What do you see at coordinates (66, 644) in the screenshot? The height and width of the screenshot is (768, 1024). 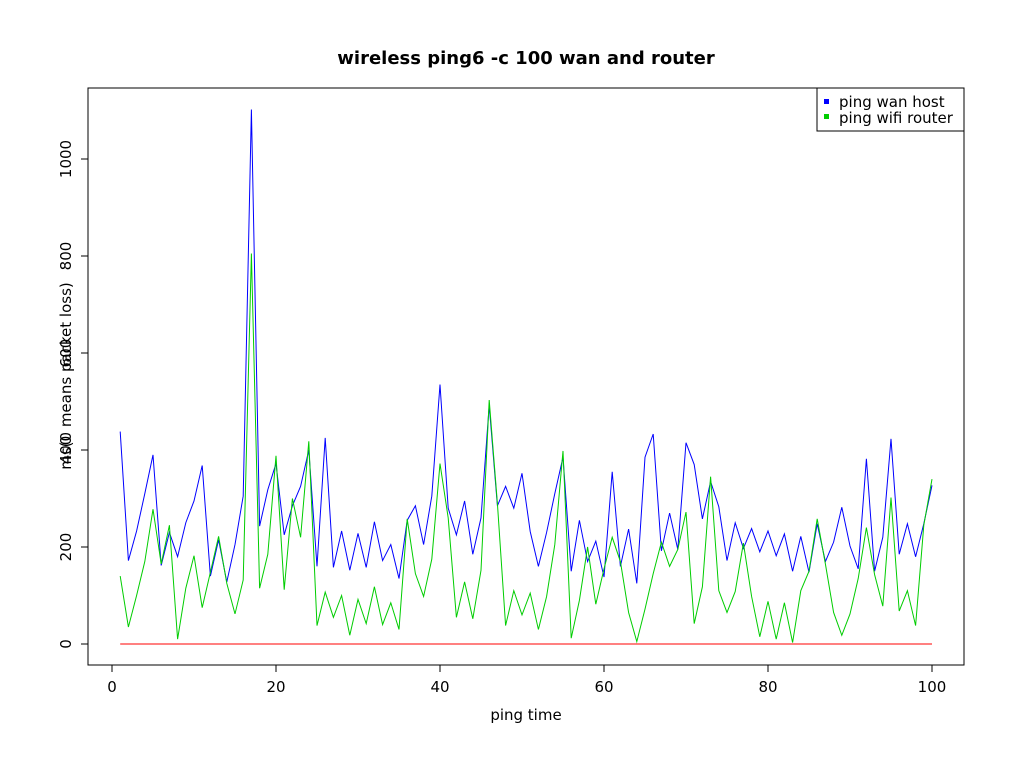 I see `y-tick-label: 0` at bounding box center [66, 644].